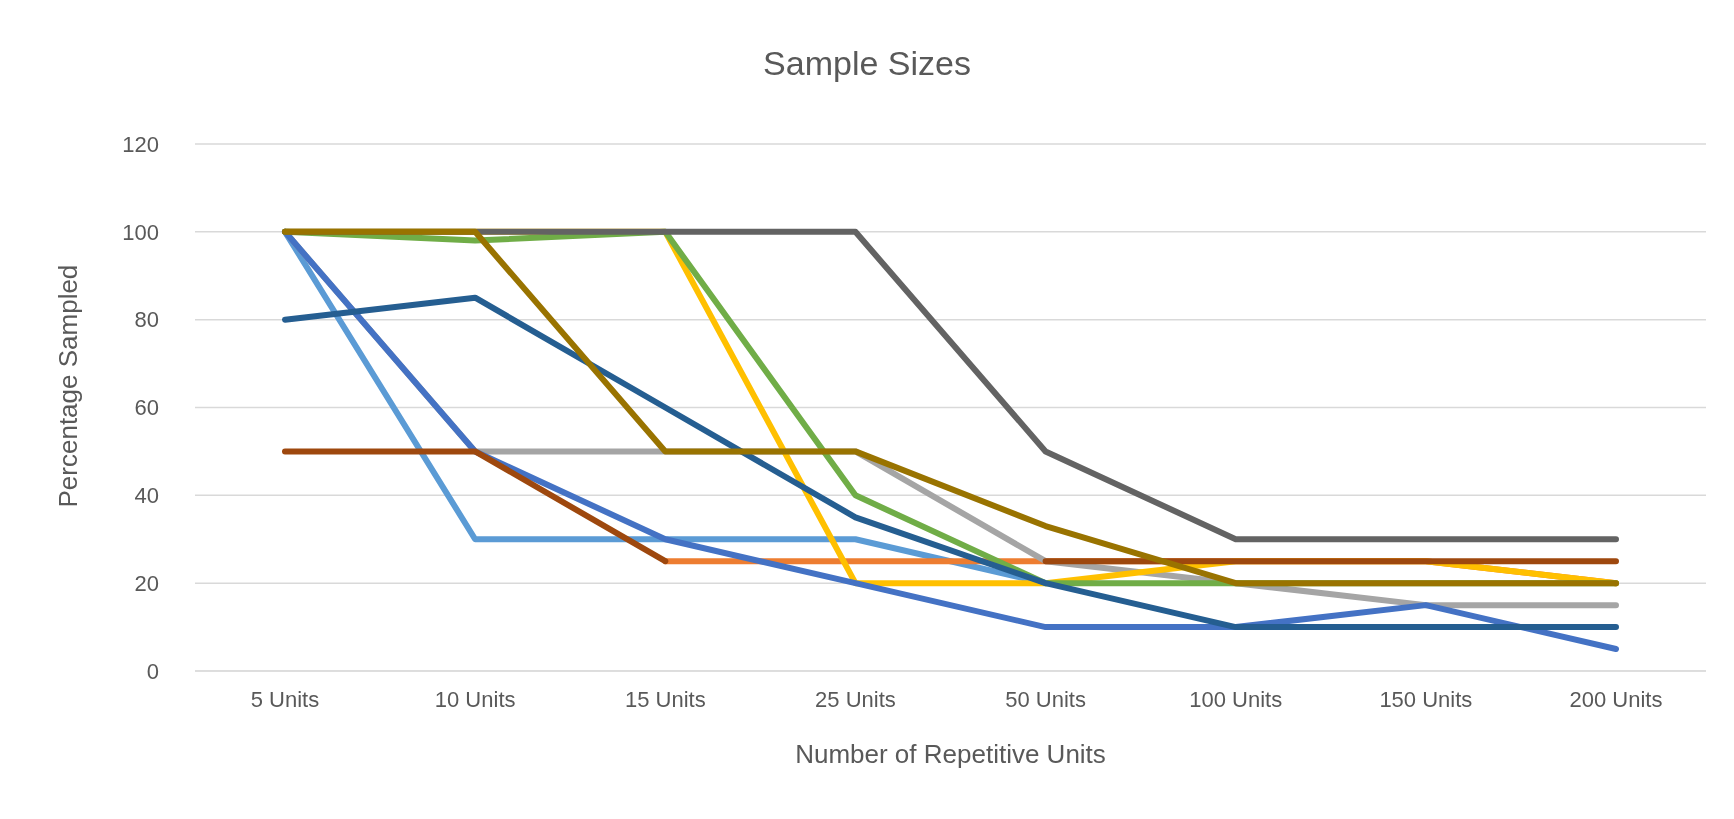  Describe the element at coordinates (140, 232) in the screenshot. I see `y-tick-label: 100` at that location.